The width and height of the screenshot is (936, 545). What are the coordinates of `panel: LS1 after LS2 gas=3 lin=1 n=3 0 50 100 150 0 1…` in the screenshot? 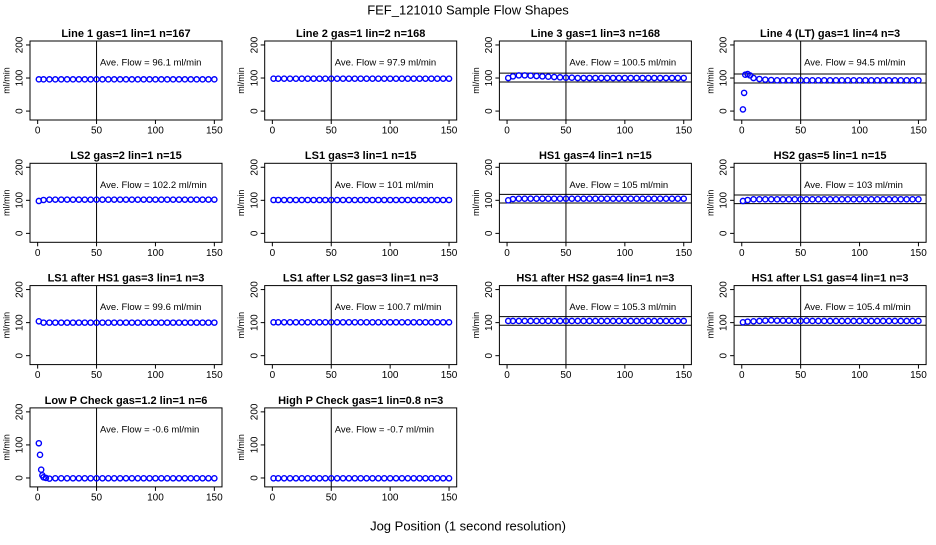 It's located at (347, 327).